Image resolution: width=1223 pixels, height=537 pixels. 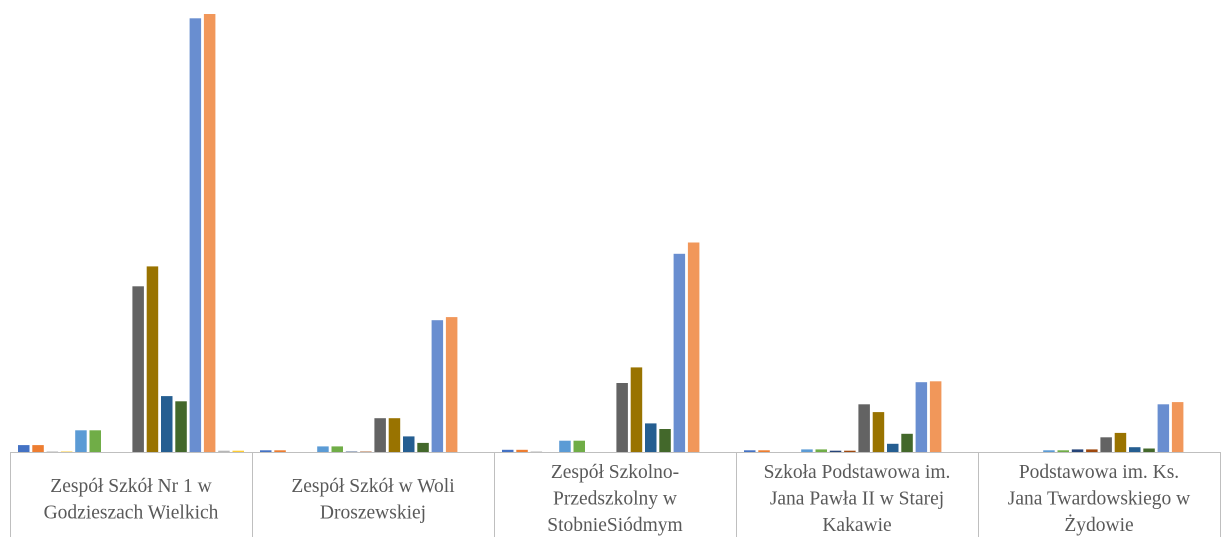 I want to click on bar-s10-c2, so click(x=394, y=435).